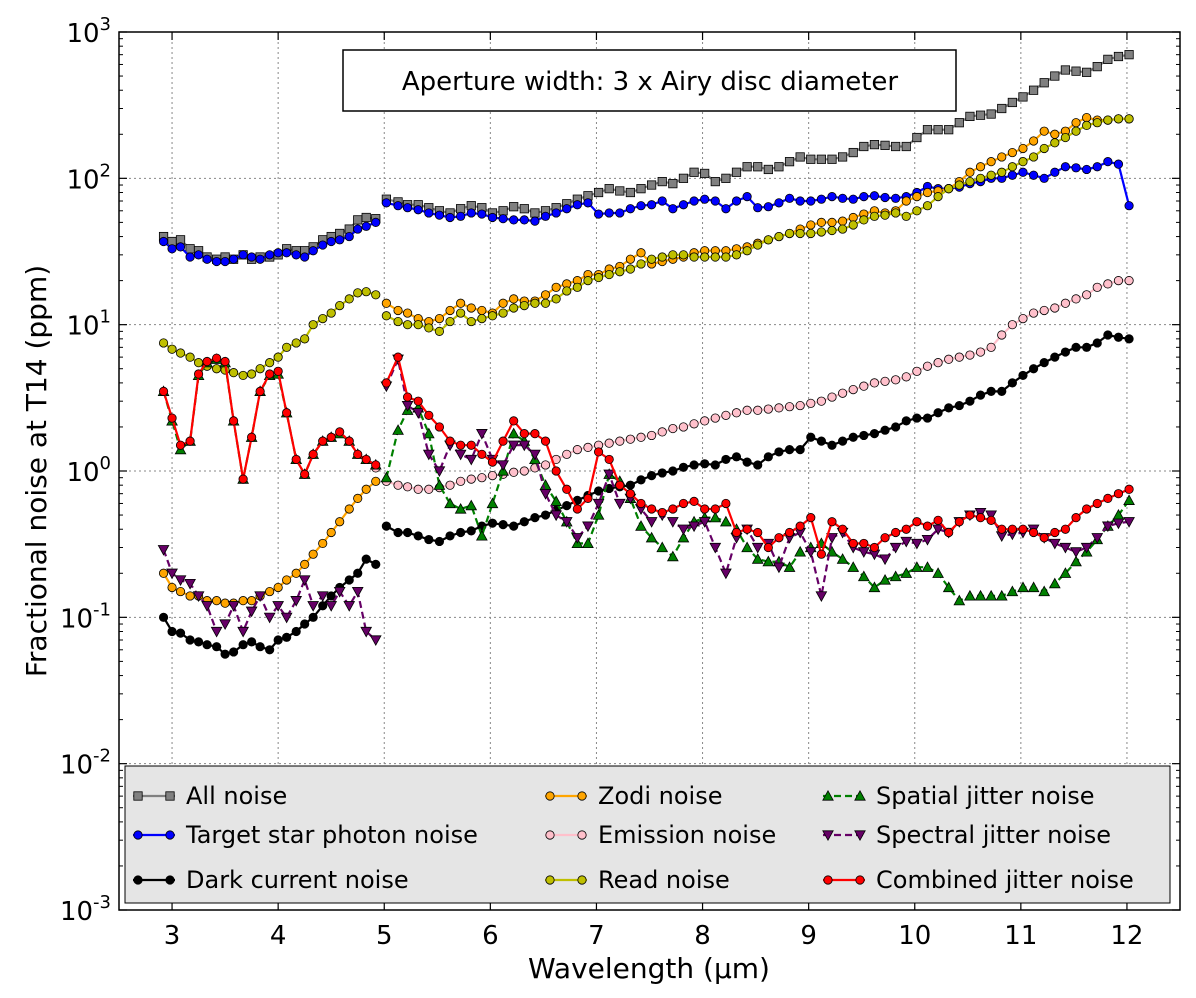  What do you see at coordinates (752, 385) in the screenshot?
I see `series-emission-noise` at bounding box center [752, 385].